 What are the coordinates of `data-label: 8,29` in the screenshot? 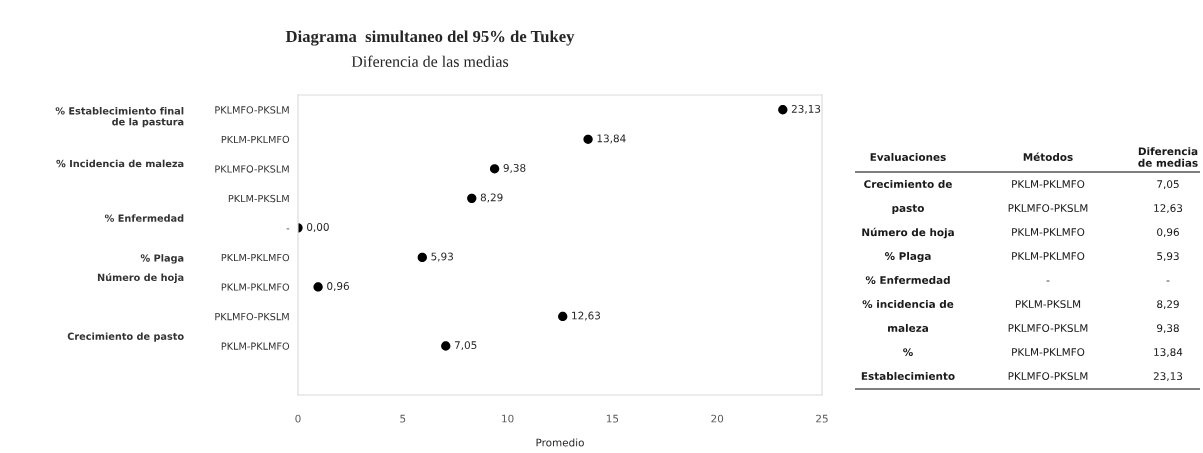 It's located at (491, 198).